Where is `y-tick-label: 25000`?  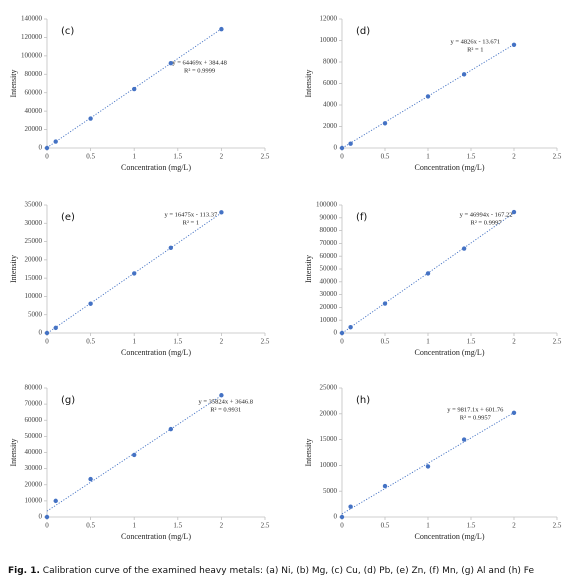
y-tick-label: 25000 is located at coordinates (34, 241).